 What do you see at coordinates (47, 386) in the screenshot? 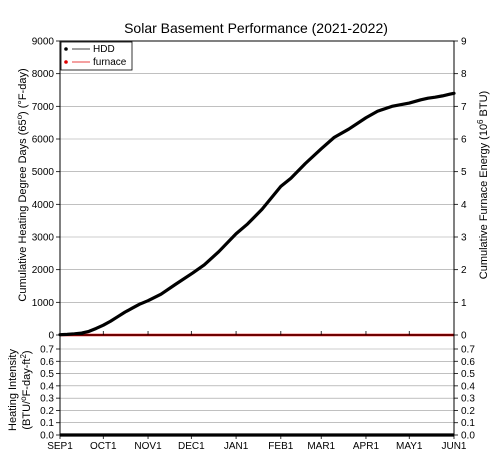
I see `bottom-left-tick-label: 0.4` at bounding box center [47, 386].